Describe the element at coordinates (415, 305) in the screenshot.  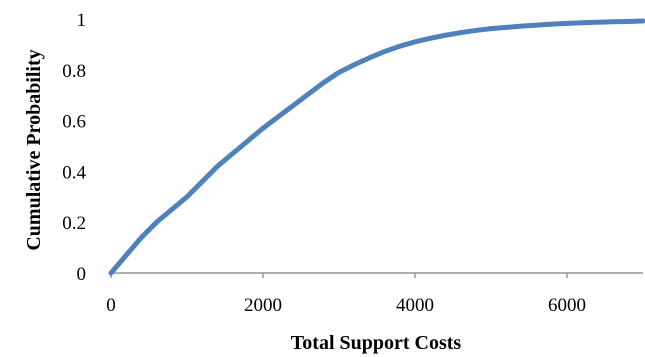
I see `x-tick-label: 4000` at that location.